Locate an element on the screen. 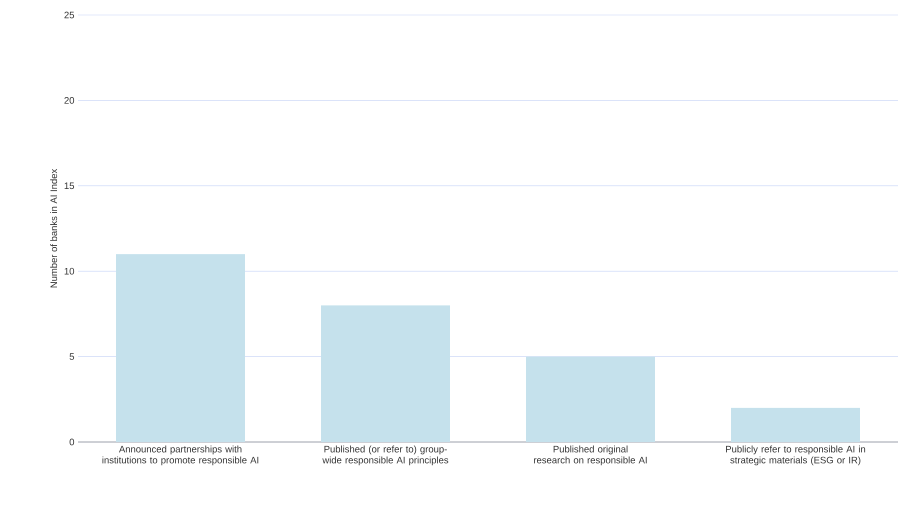  x-tick-label: Announced partnerships with institutions to promote responsible AI is located at coordinates (180, 456).